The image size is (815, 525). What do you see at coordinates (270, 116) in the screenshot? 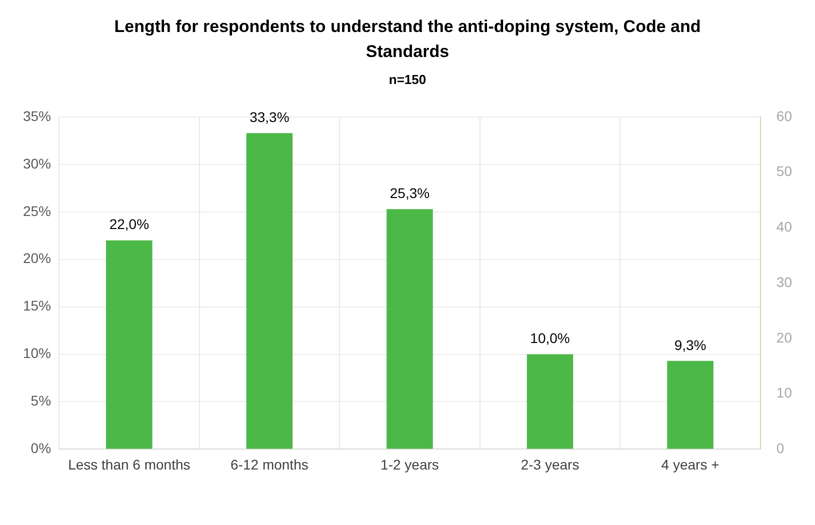
I see `data-label: 33,3%` at bounding box center [270, 116].